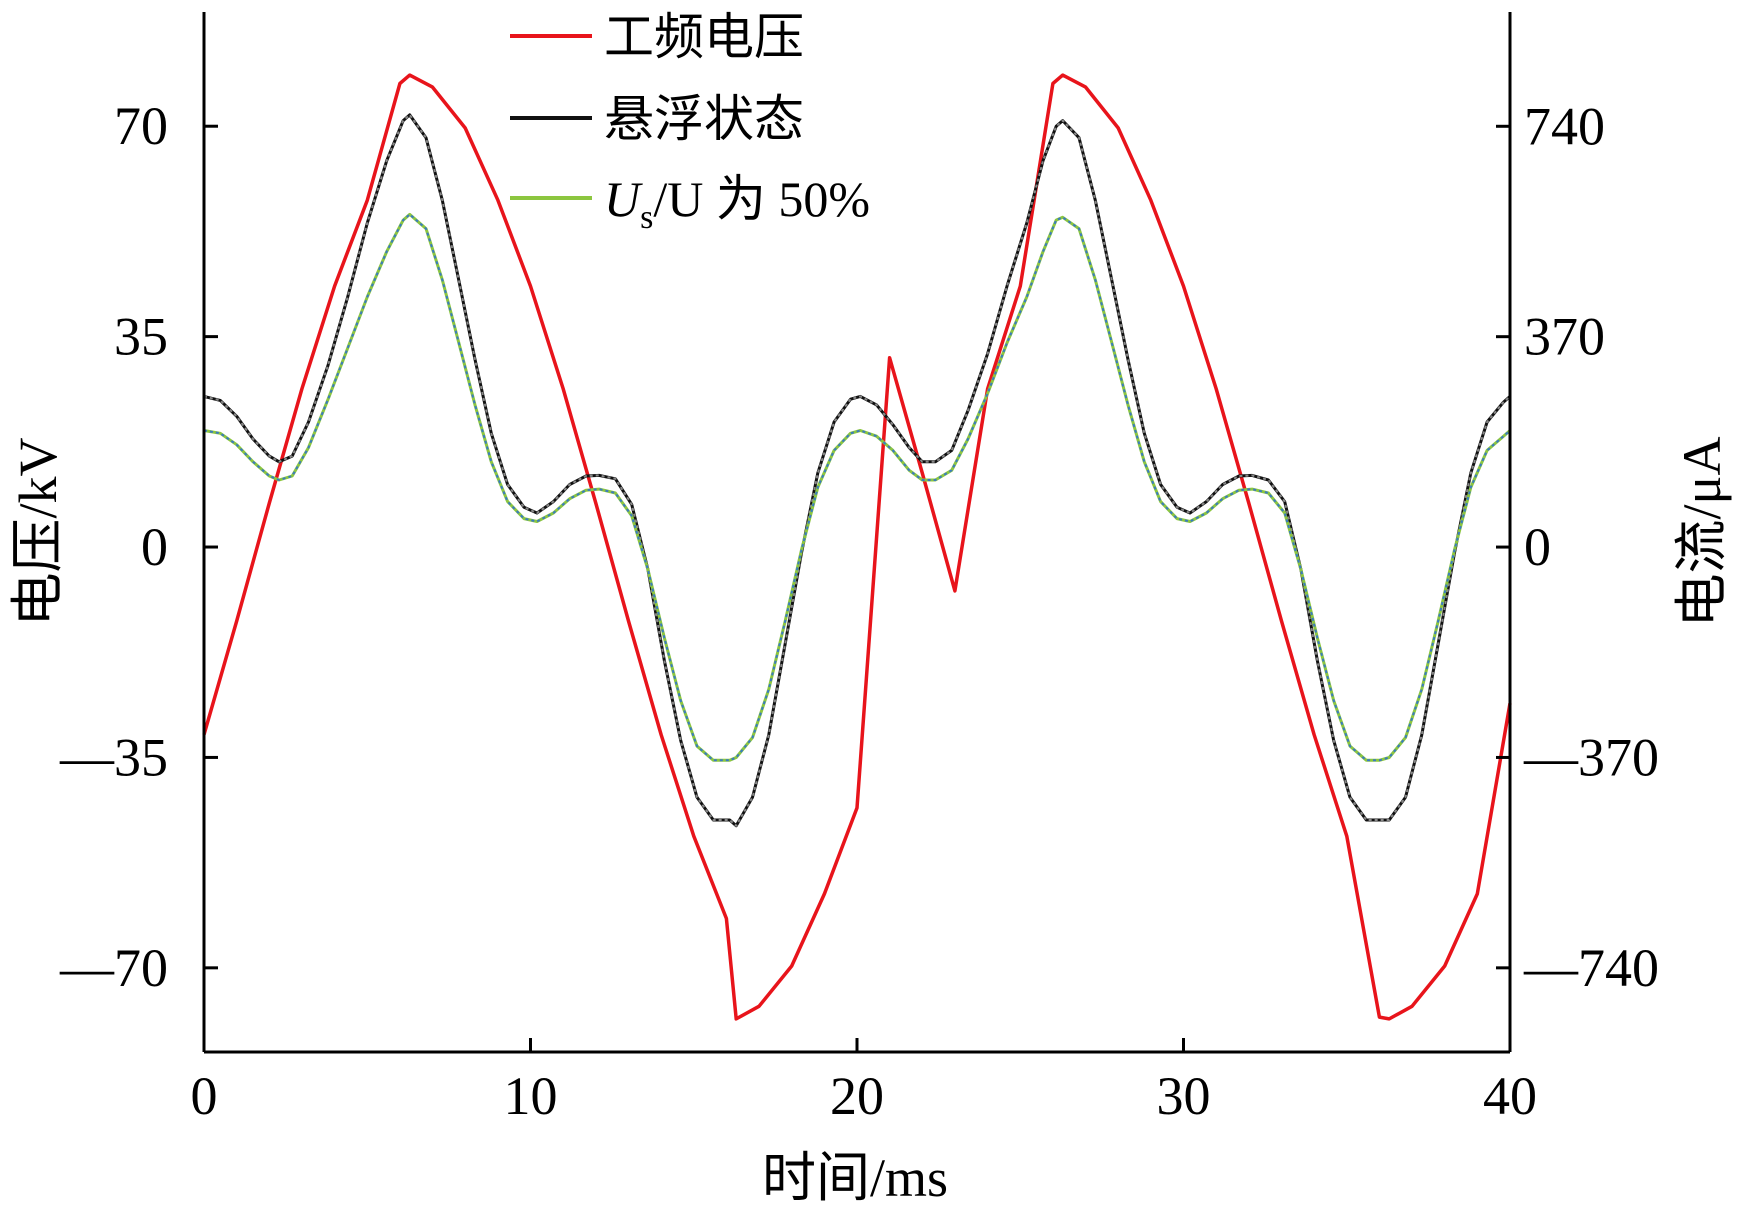  I want to click on x-tick-label: 30, so click(1184, 1096).